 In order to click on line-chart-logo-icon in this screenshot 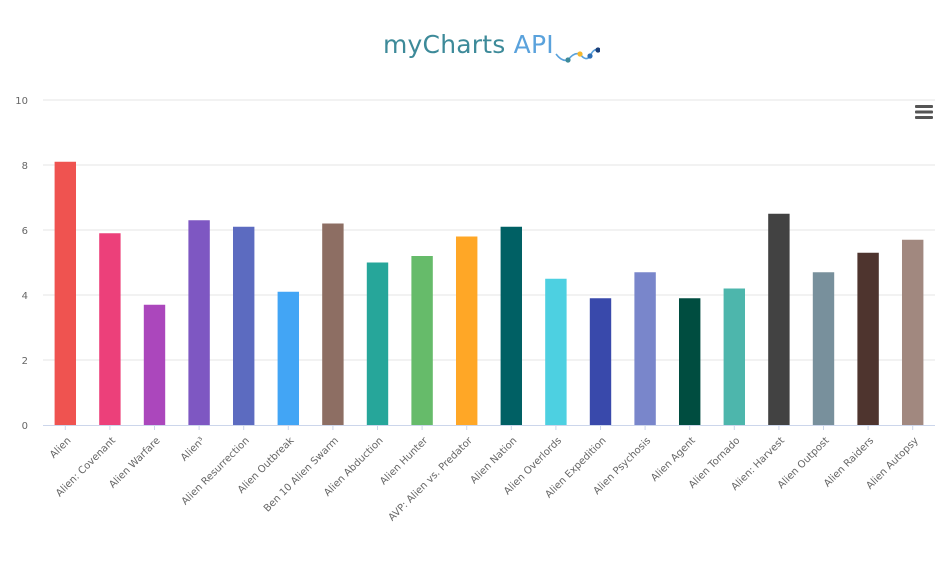, I will do `click(577, 55)`.